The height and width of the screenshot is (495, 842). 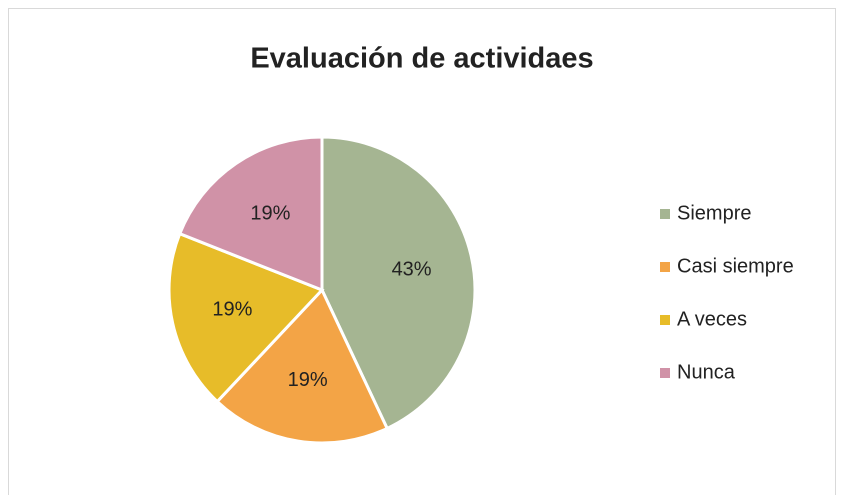 I want to click on legend-label: Nunca, so click(x=706, y=372).